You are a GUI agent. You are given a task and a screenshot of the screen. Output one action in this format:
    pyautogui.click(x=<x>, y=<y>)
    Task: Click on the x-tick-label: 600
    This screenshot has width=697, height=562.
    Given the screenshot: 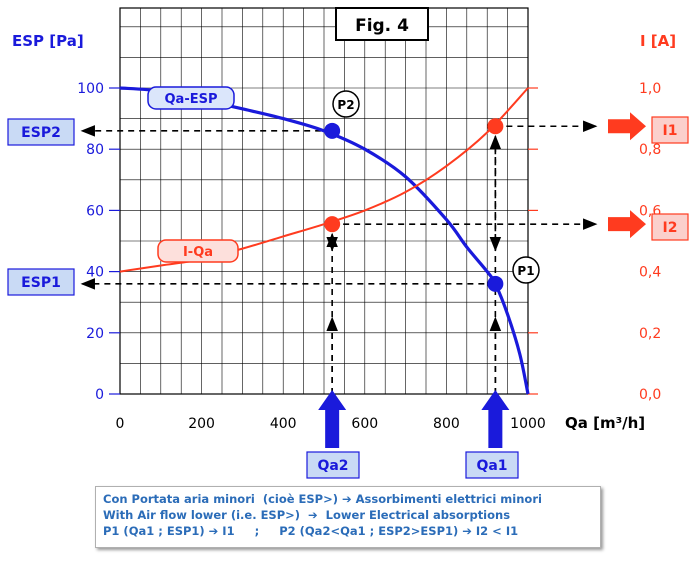 What is the action you would take?
    pyautogui.click(x=364, y=424)
    